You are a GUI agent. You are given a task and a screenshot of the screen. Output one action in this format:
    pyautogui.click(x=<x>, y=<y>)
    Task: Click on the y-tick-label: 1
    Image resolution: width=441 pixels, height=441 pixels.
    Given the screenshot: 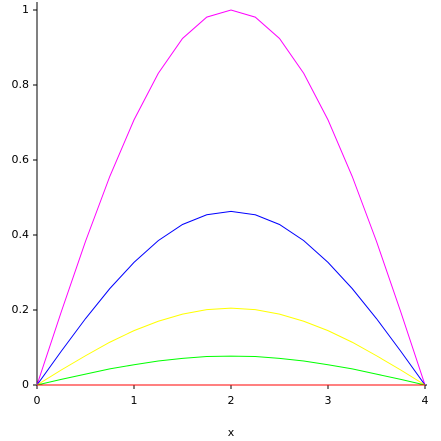 What is the action you would take?
    pyautogui.click(x=25, y=9)
    